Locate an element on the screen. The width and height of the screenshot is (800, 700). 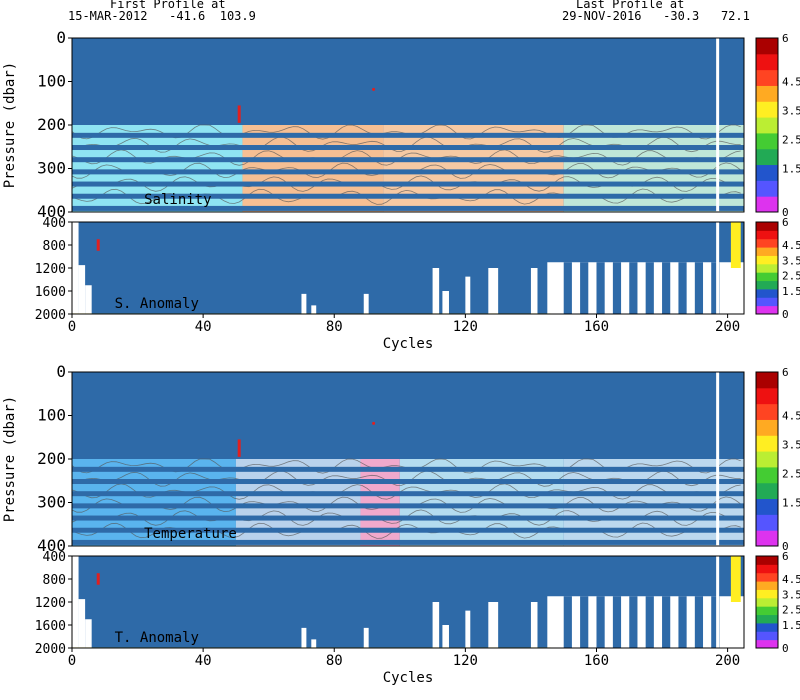
salinity-anomaly-xtick-label: 160 is located at coordinates (596, 327).